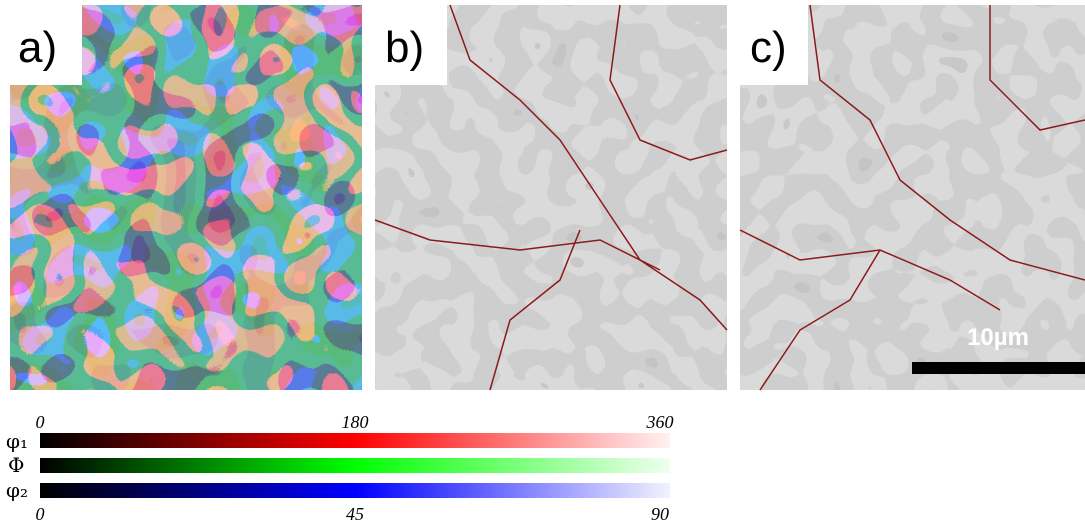  Describe the element at coordinates (16, 465) in the screenshot. I see `angle-symbol: Φ` at that location.